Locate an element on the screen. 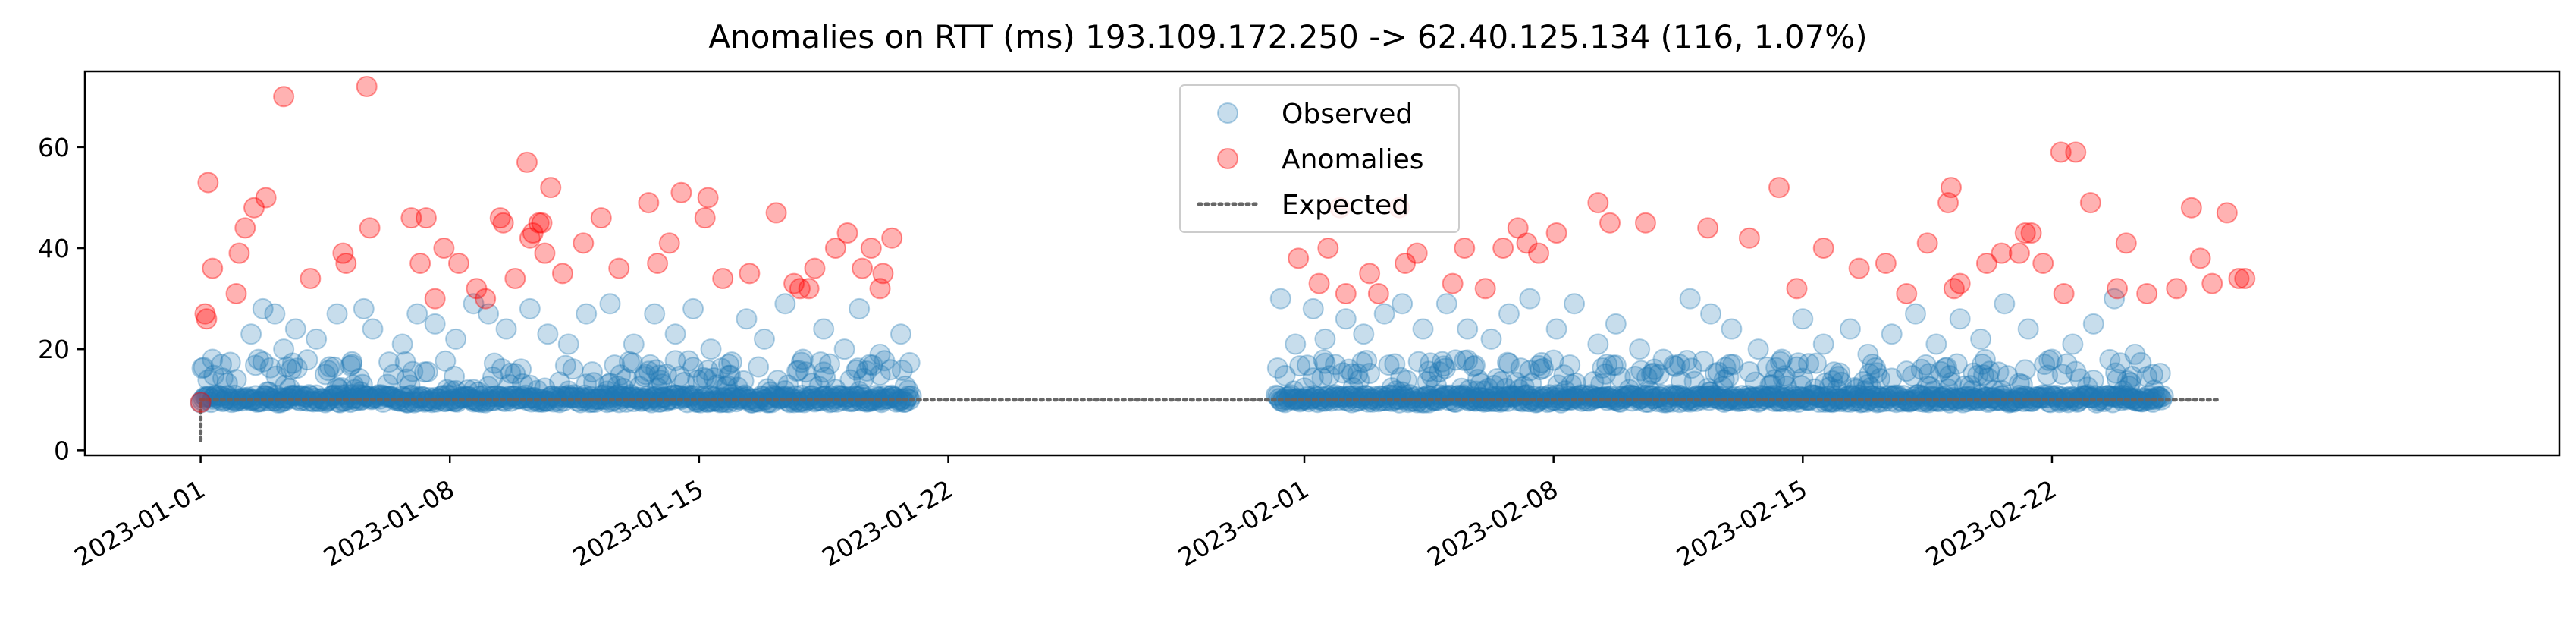  y-axis: 0 20 40 60 is located at coordinates (61, 299).